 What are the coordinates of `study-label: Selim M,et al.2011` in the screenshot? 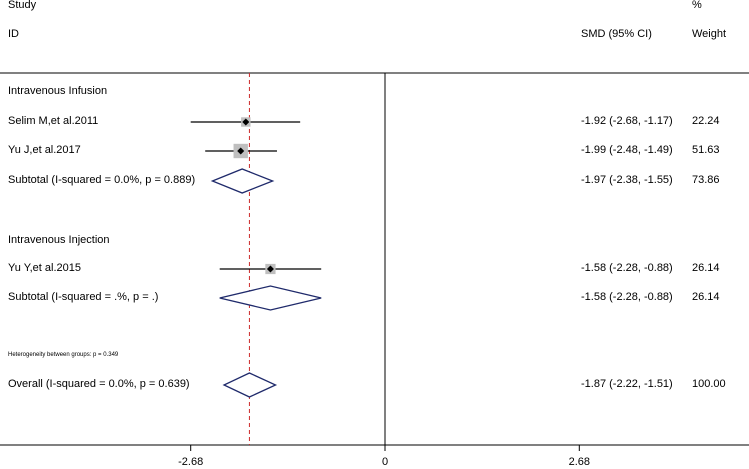 It's located at (53, 121).